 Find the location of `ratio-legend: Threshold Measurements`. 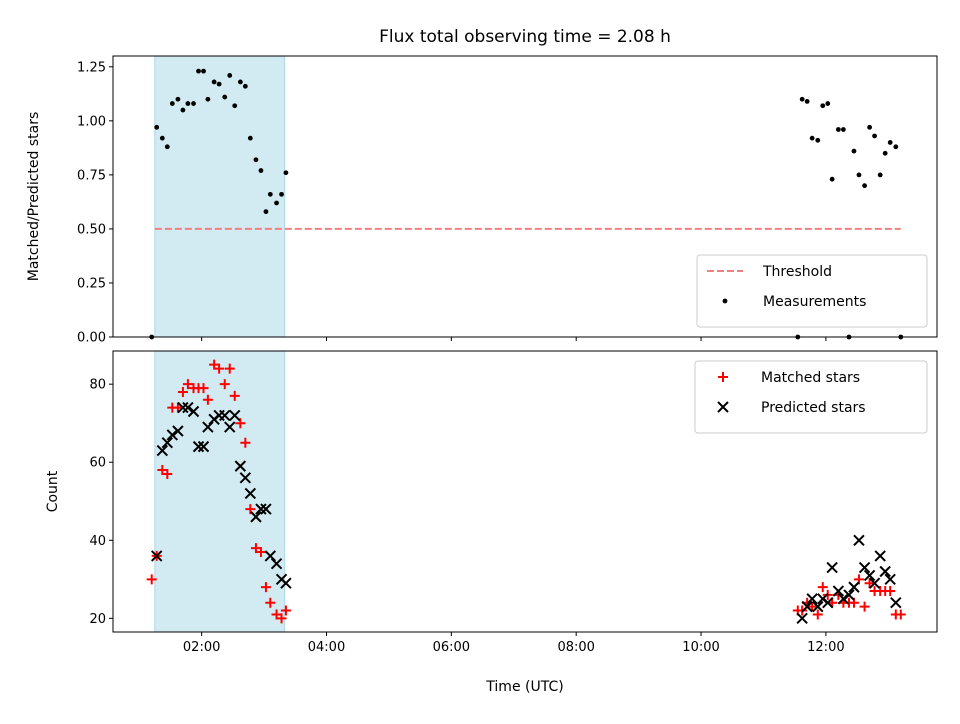

ratio-legend: Threshold Measurements is located at coordinates (812, 291).